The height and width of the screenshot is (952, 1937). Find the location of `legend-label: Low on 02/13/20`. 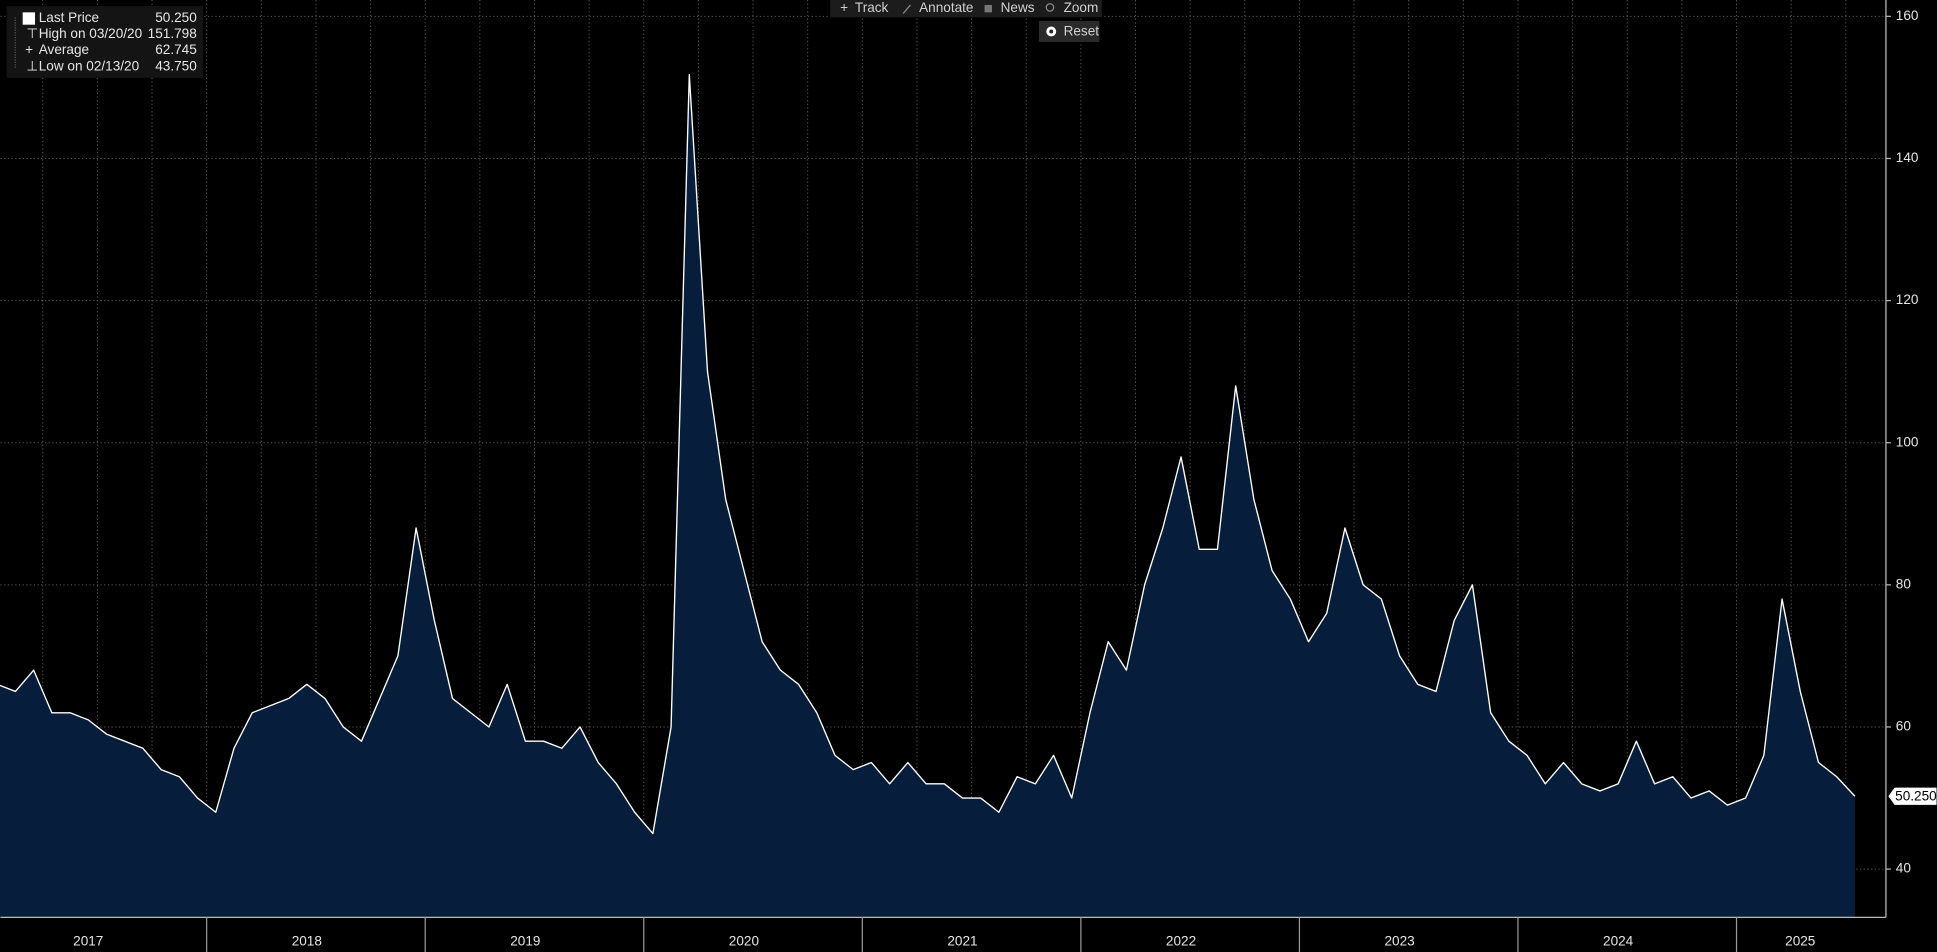

legend-label: Low on 02/13/20 is located at coordinates (89, 65).